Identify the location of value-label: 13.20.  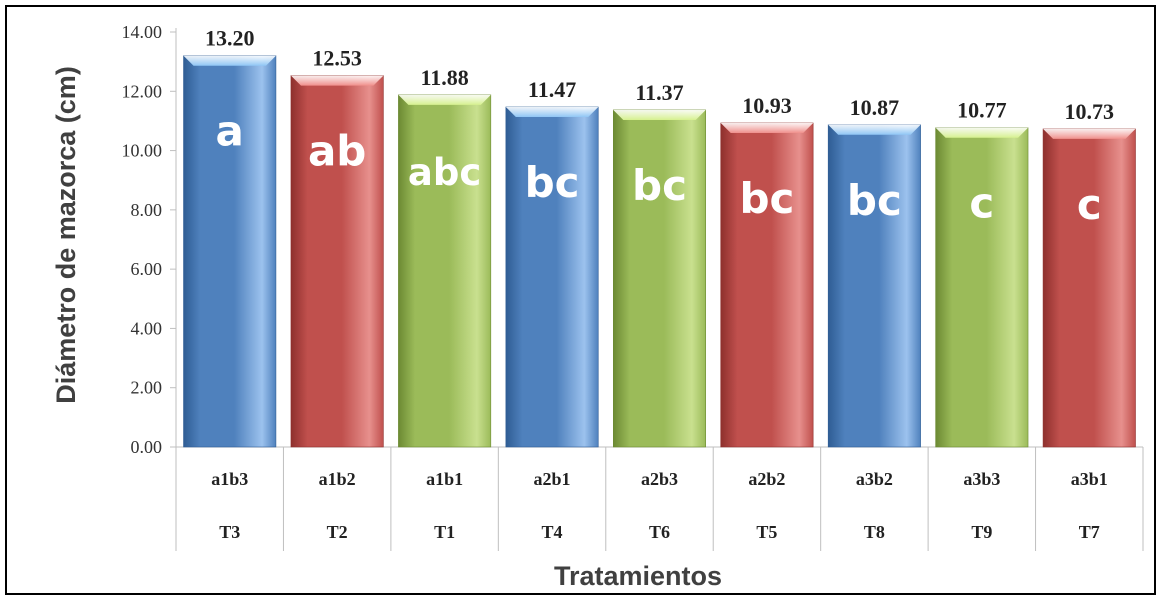
(230, 38).